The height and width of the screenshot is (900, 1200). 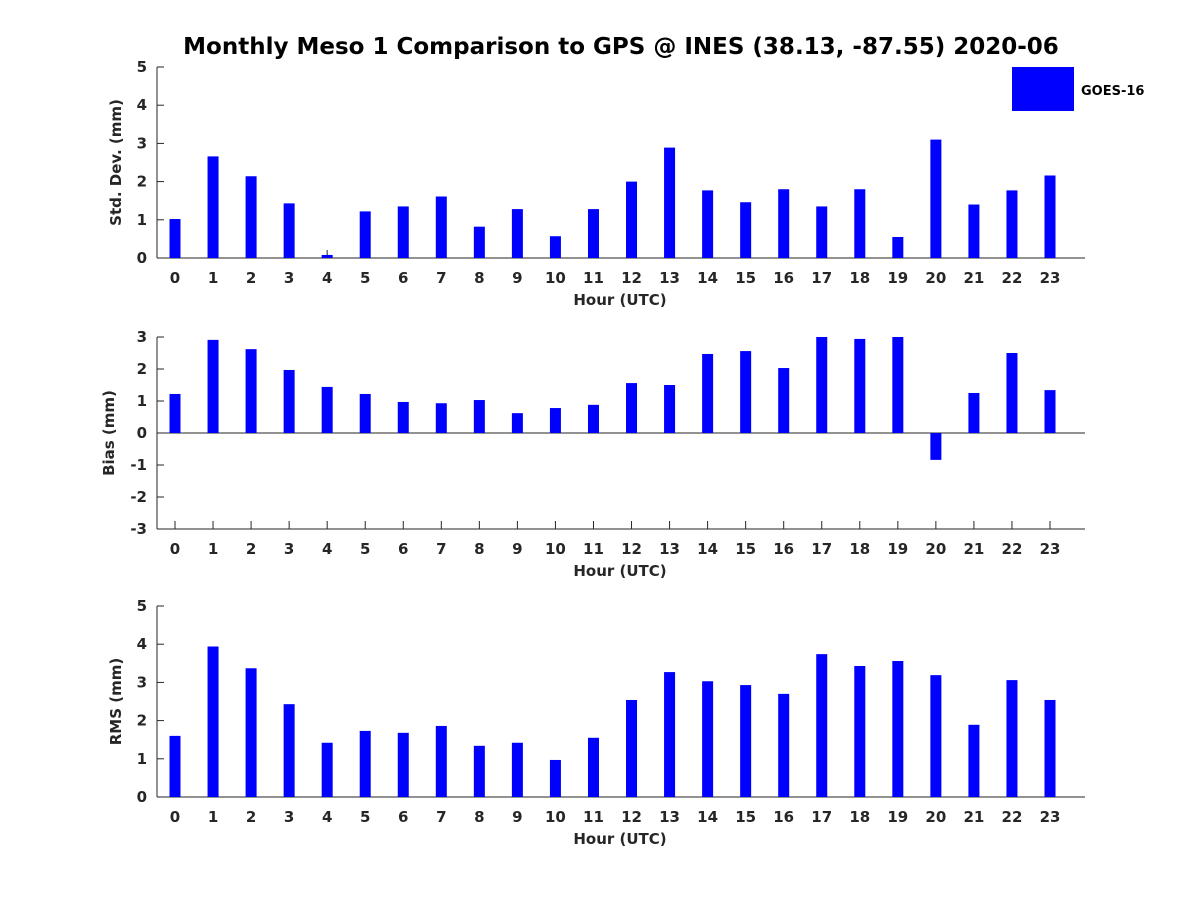 I want to click on x-tick-label: 14, so click(x=707, y=549).